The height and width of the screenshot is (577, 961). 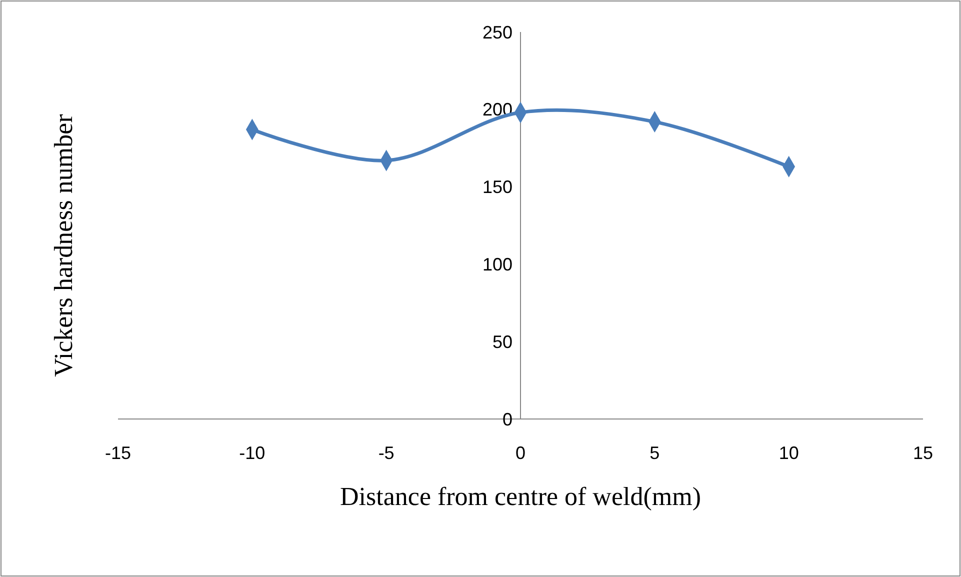 I want to click on x-tick-label: 15, so click(x=923, y=453).